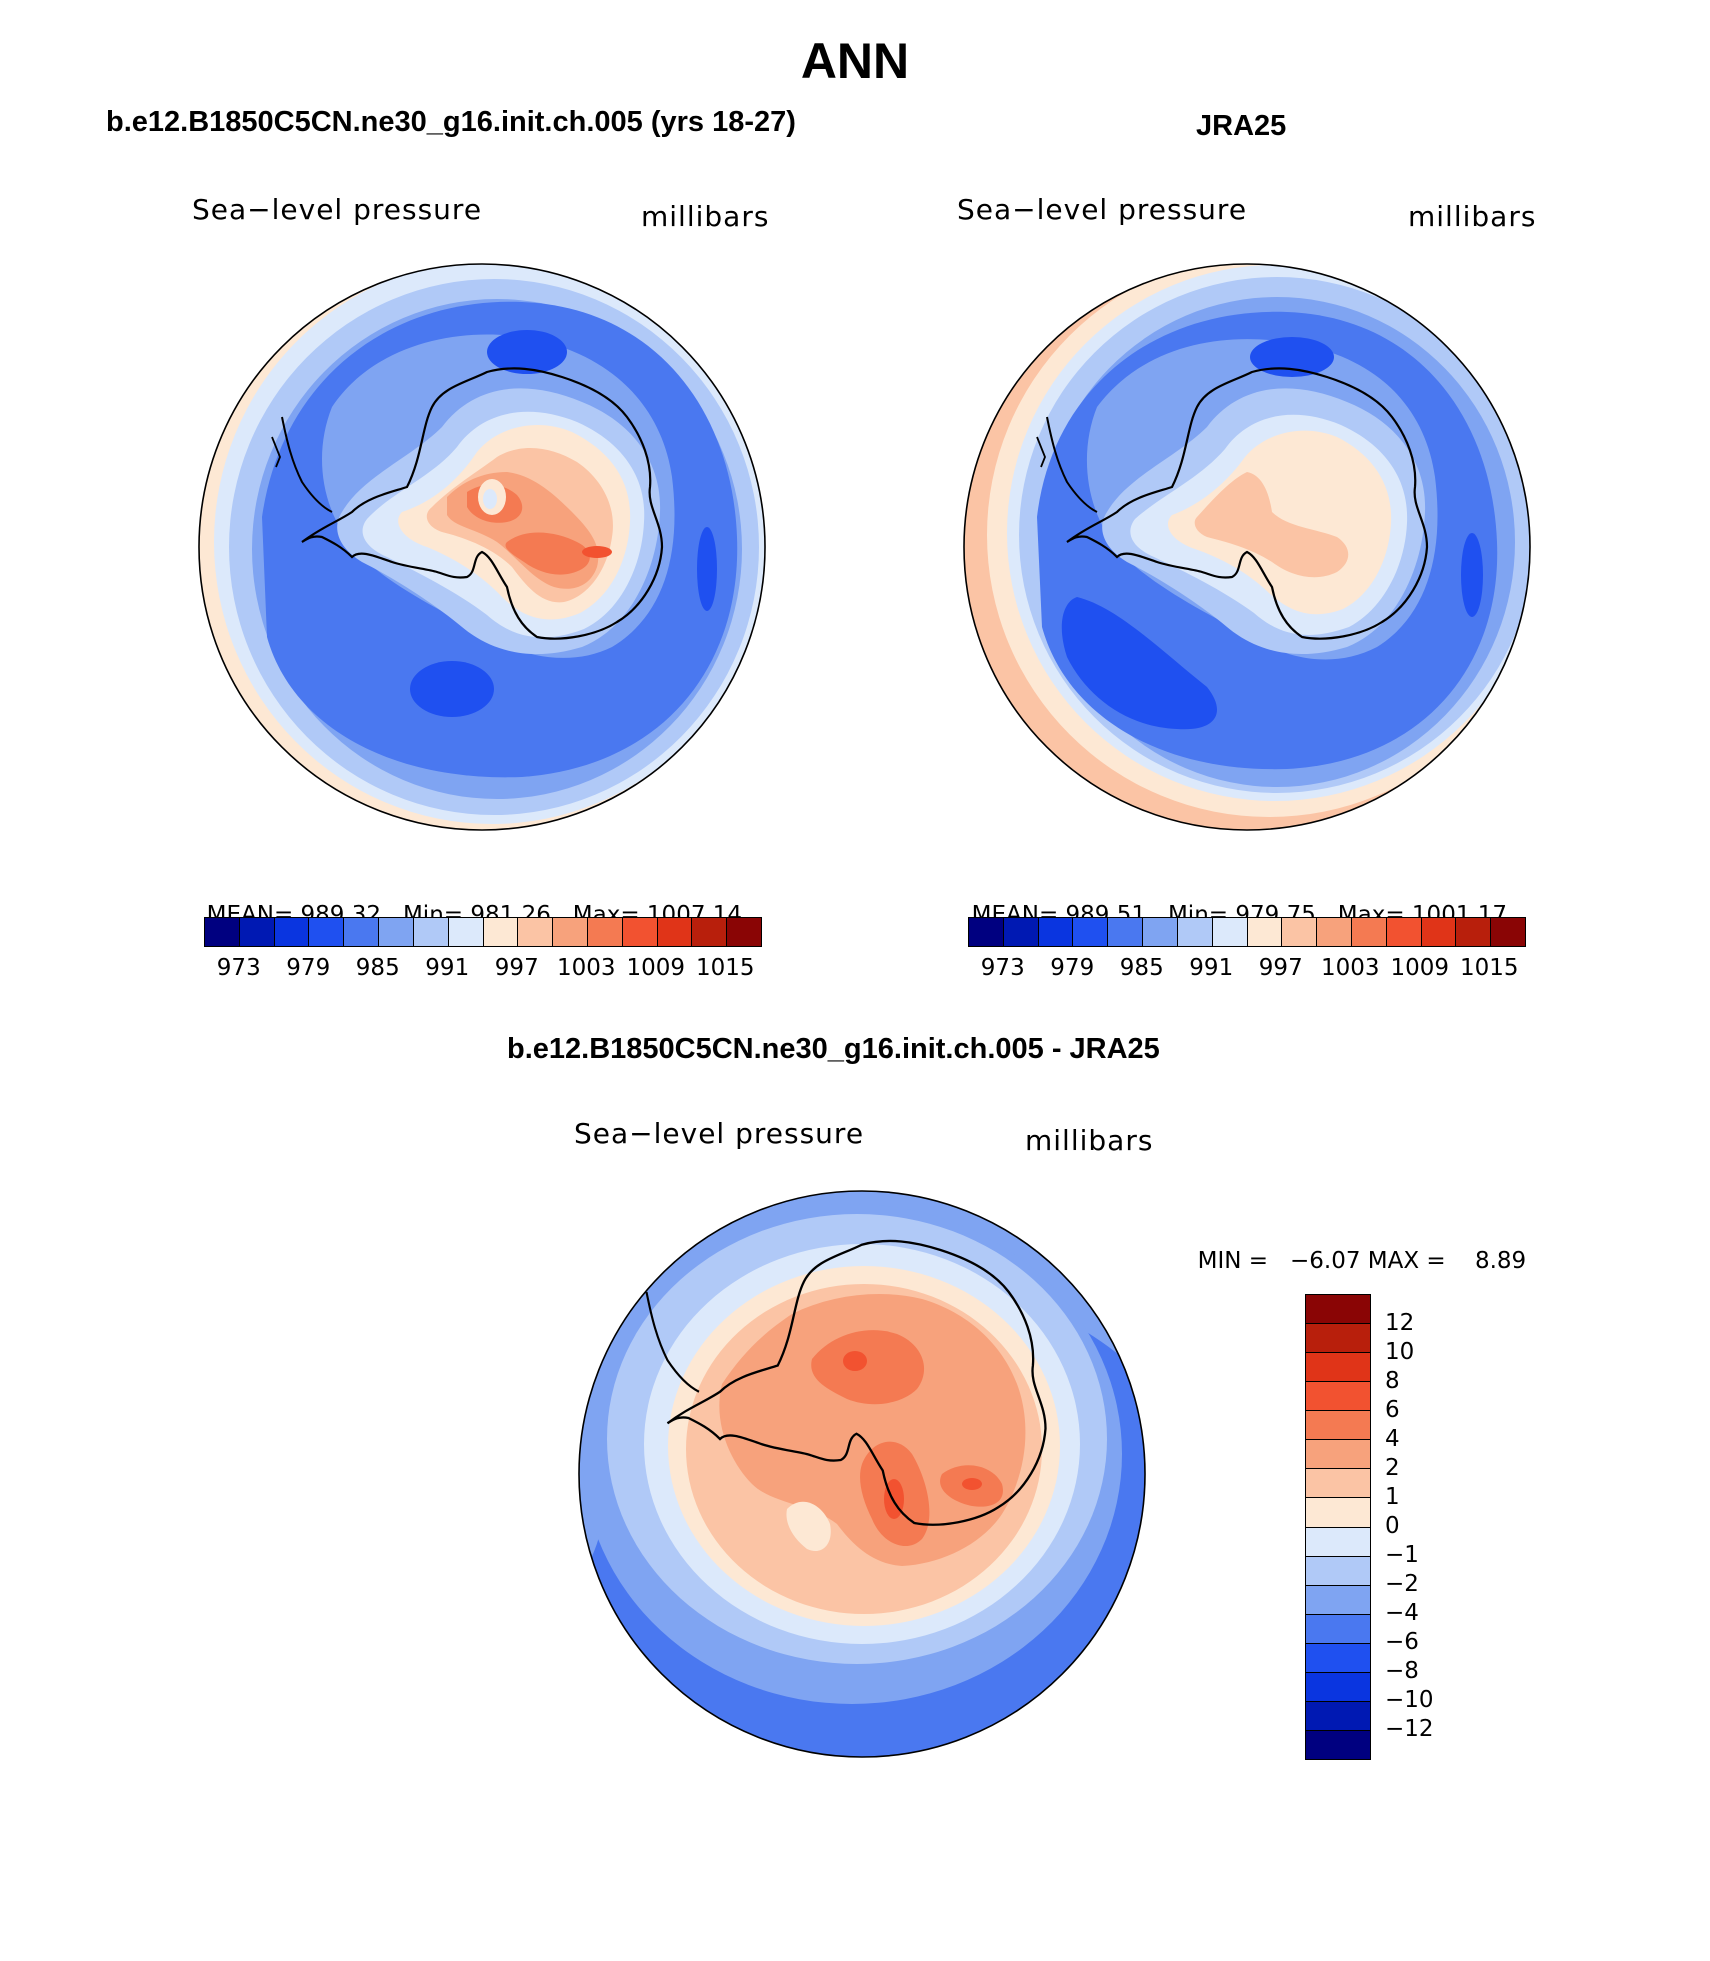 The width and height of the screenshot is (1710, 1961). I want to click on panel-obs-colorbar, so click(1247, 932).